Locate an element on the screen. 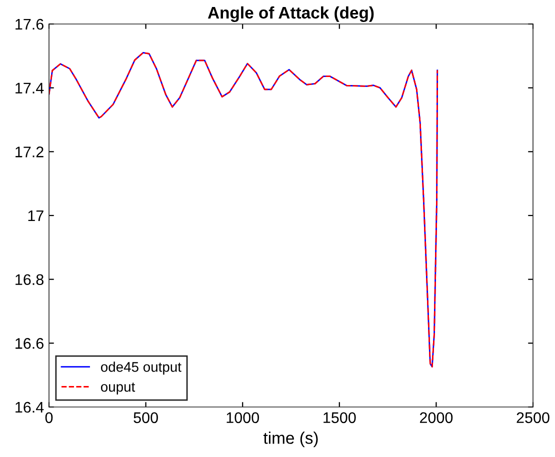  y-tick-label: 17.6 is located at coordinates (30, 24).